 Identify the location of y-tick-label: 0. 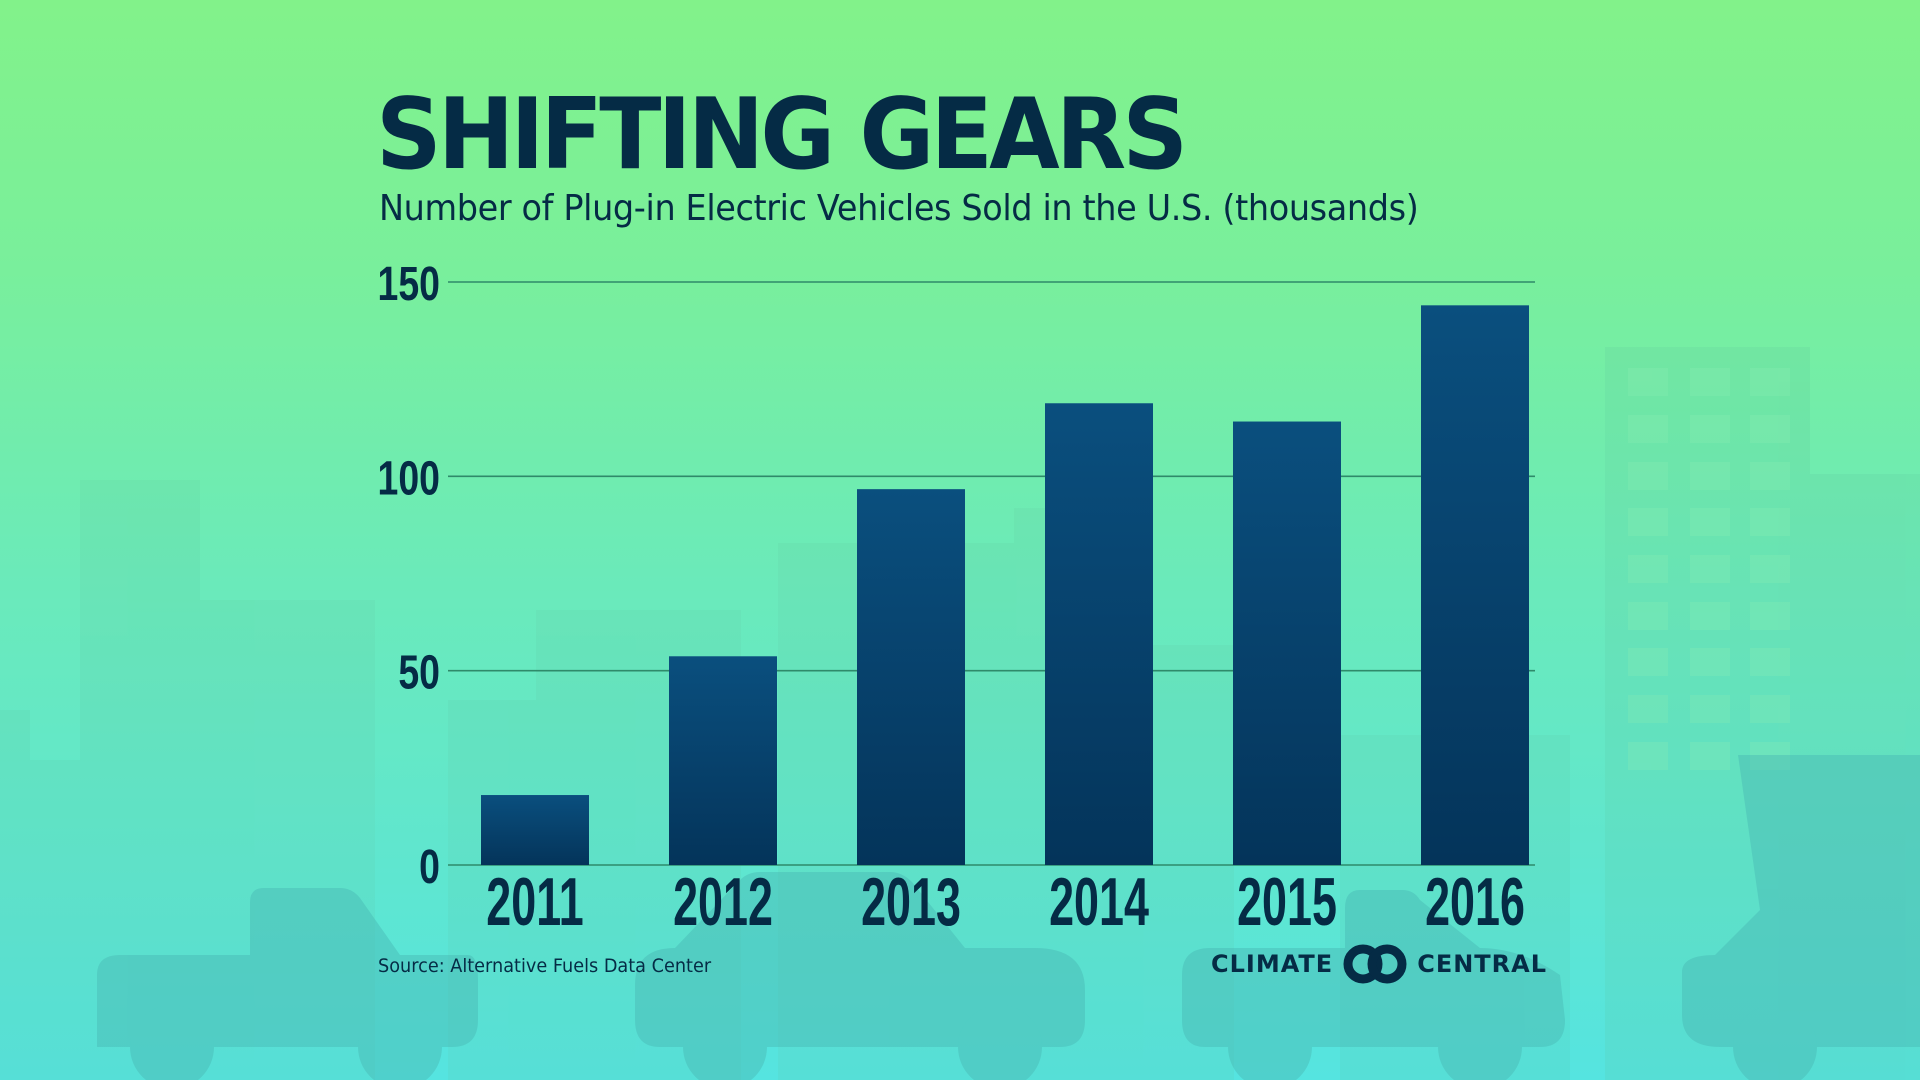
(429, 868).